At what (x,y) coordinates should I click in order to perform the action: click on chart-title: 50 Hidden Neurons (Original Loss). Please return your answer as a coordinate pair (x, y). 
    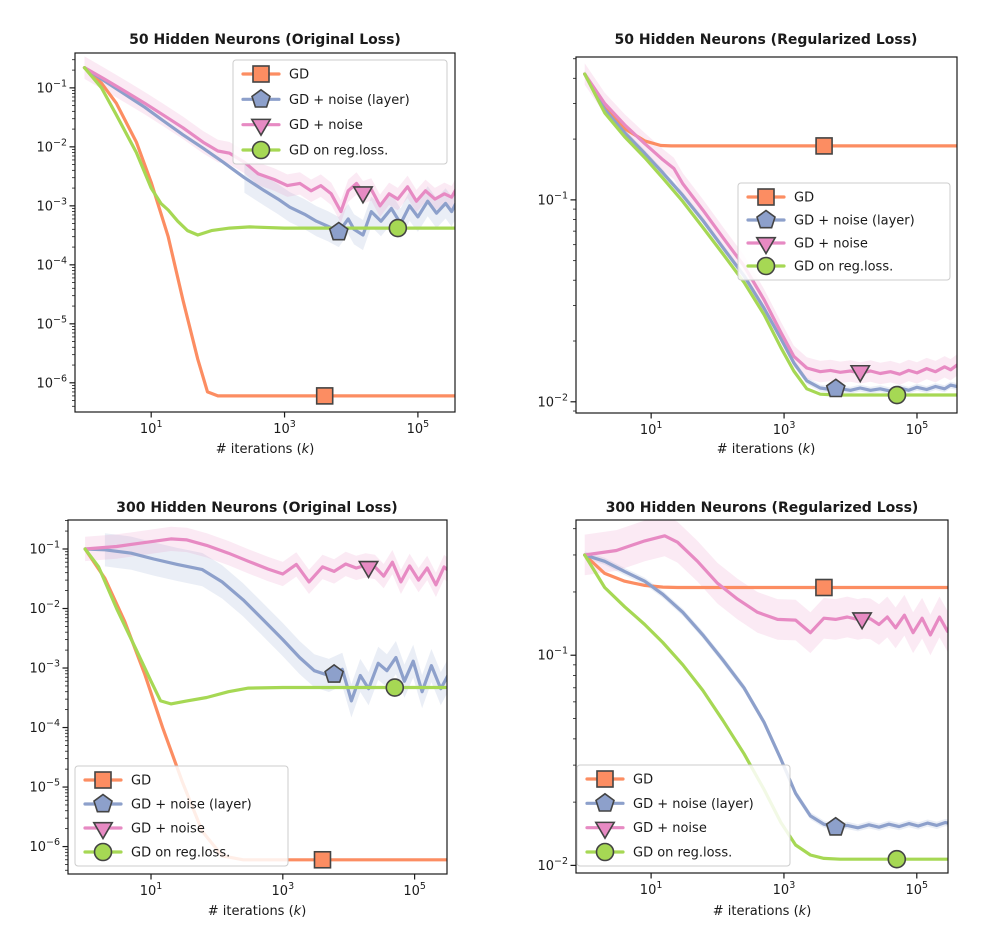
    Looking at the image, I should click on (265, 40).